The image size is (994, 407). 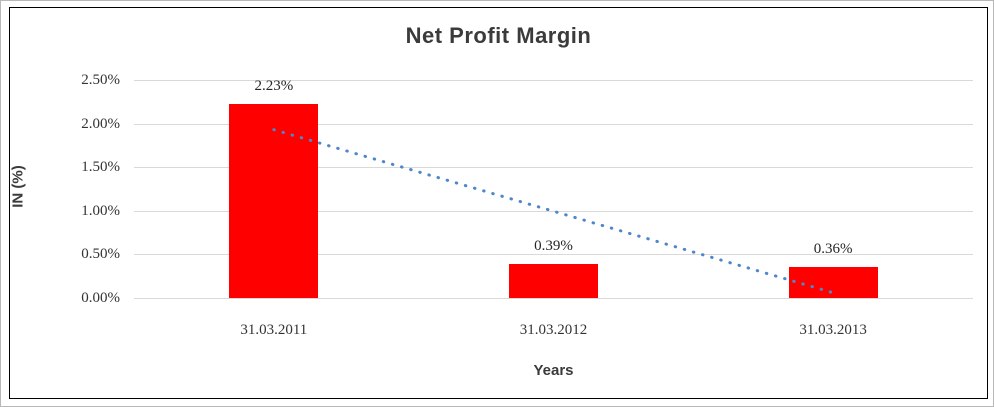 I want to click on y-axis-title: IN (%), so click(x=18, y=186).